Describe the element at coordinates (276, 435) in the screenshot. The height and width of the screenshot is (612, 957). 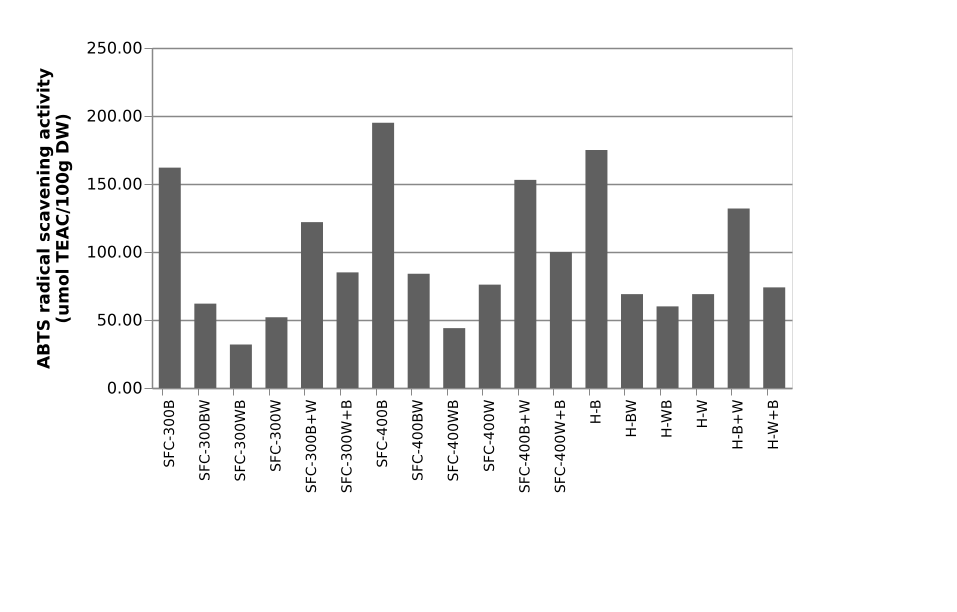
I see `x-tick-label: SFC-300W` at that location.